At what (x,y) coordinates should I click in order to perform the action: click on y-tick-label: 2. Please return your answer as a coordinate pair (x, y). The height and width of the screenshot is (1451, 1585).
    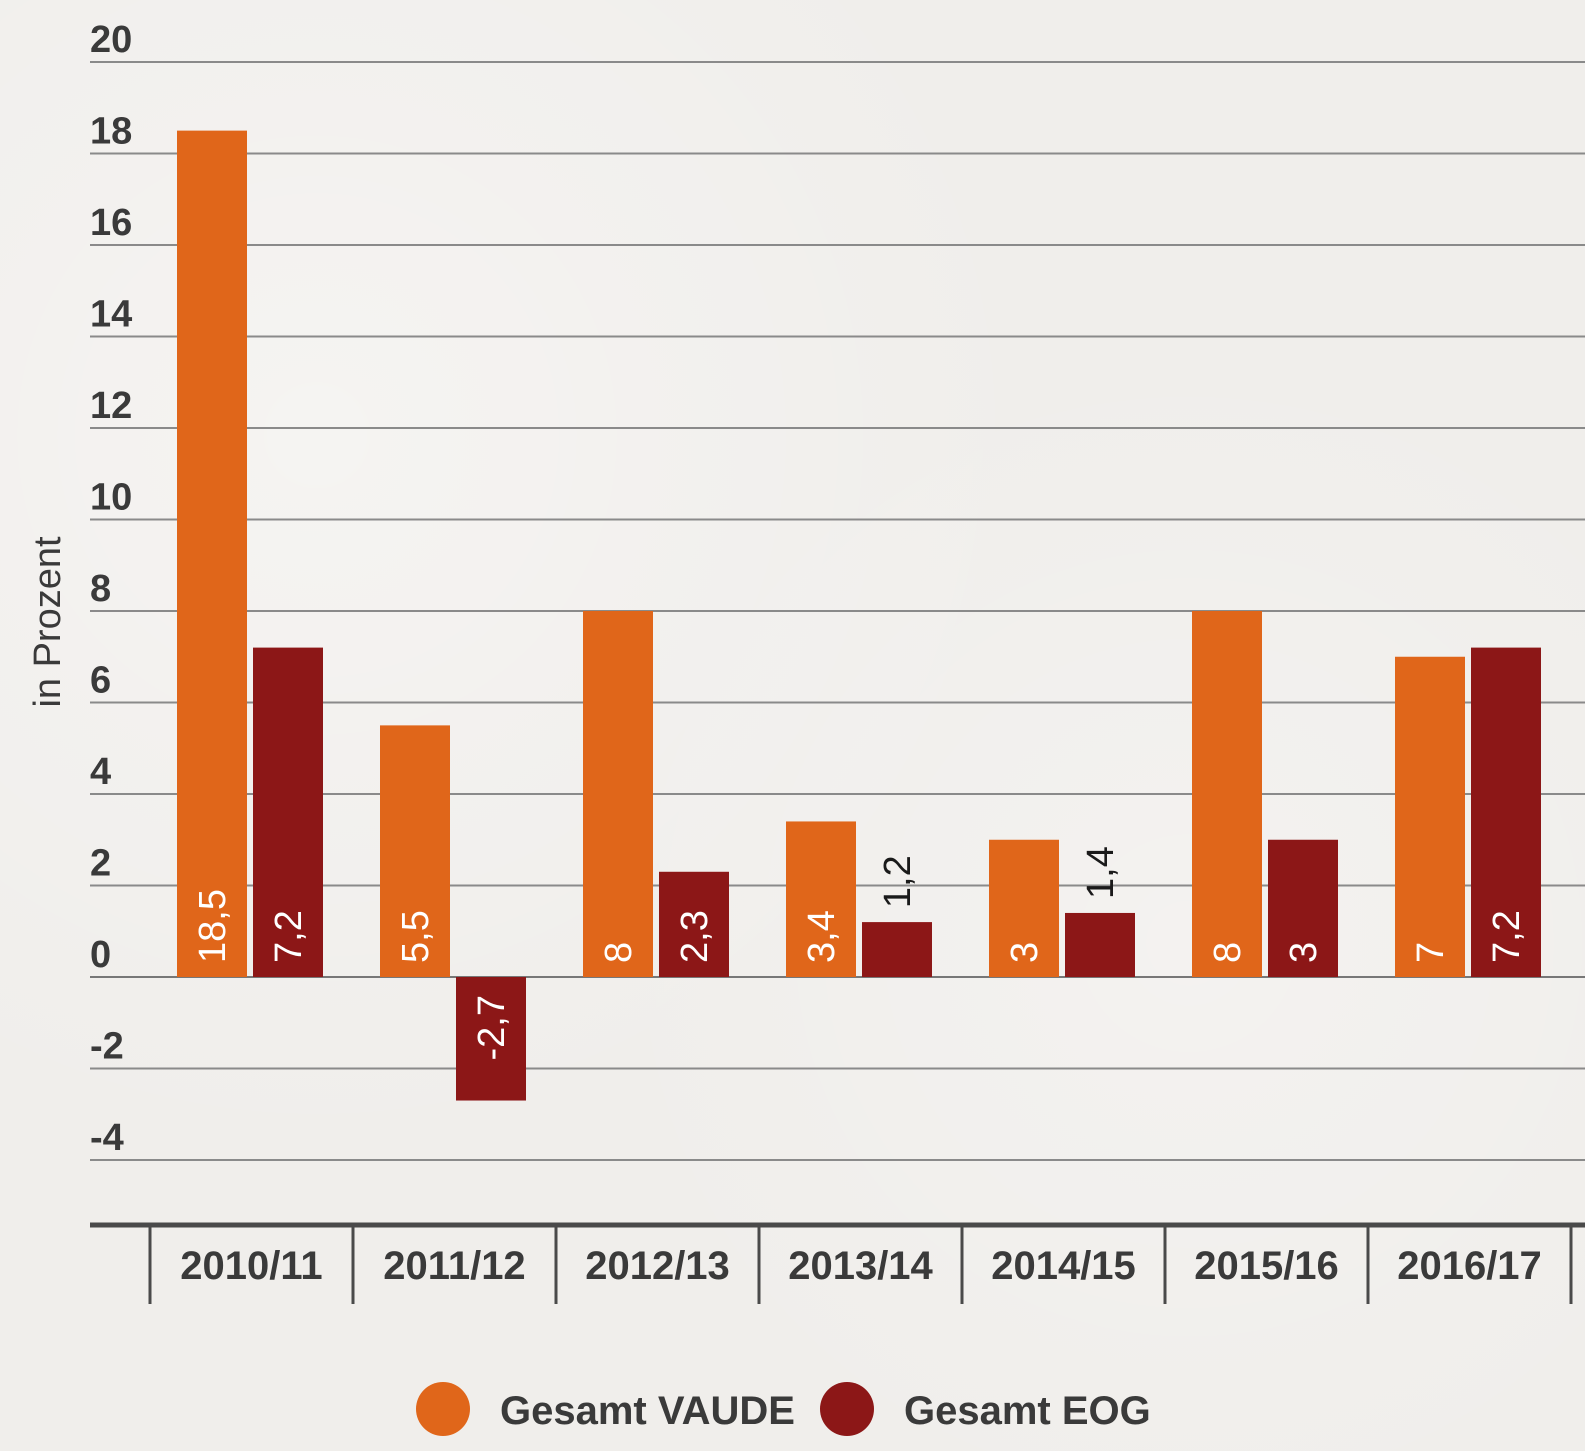
    Looking at the image, I should click on (100, 864).